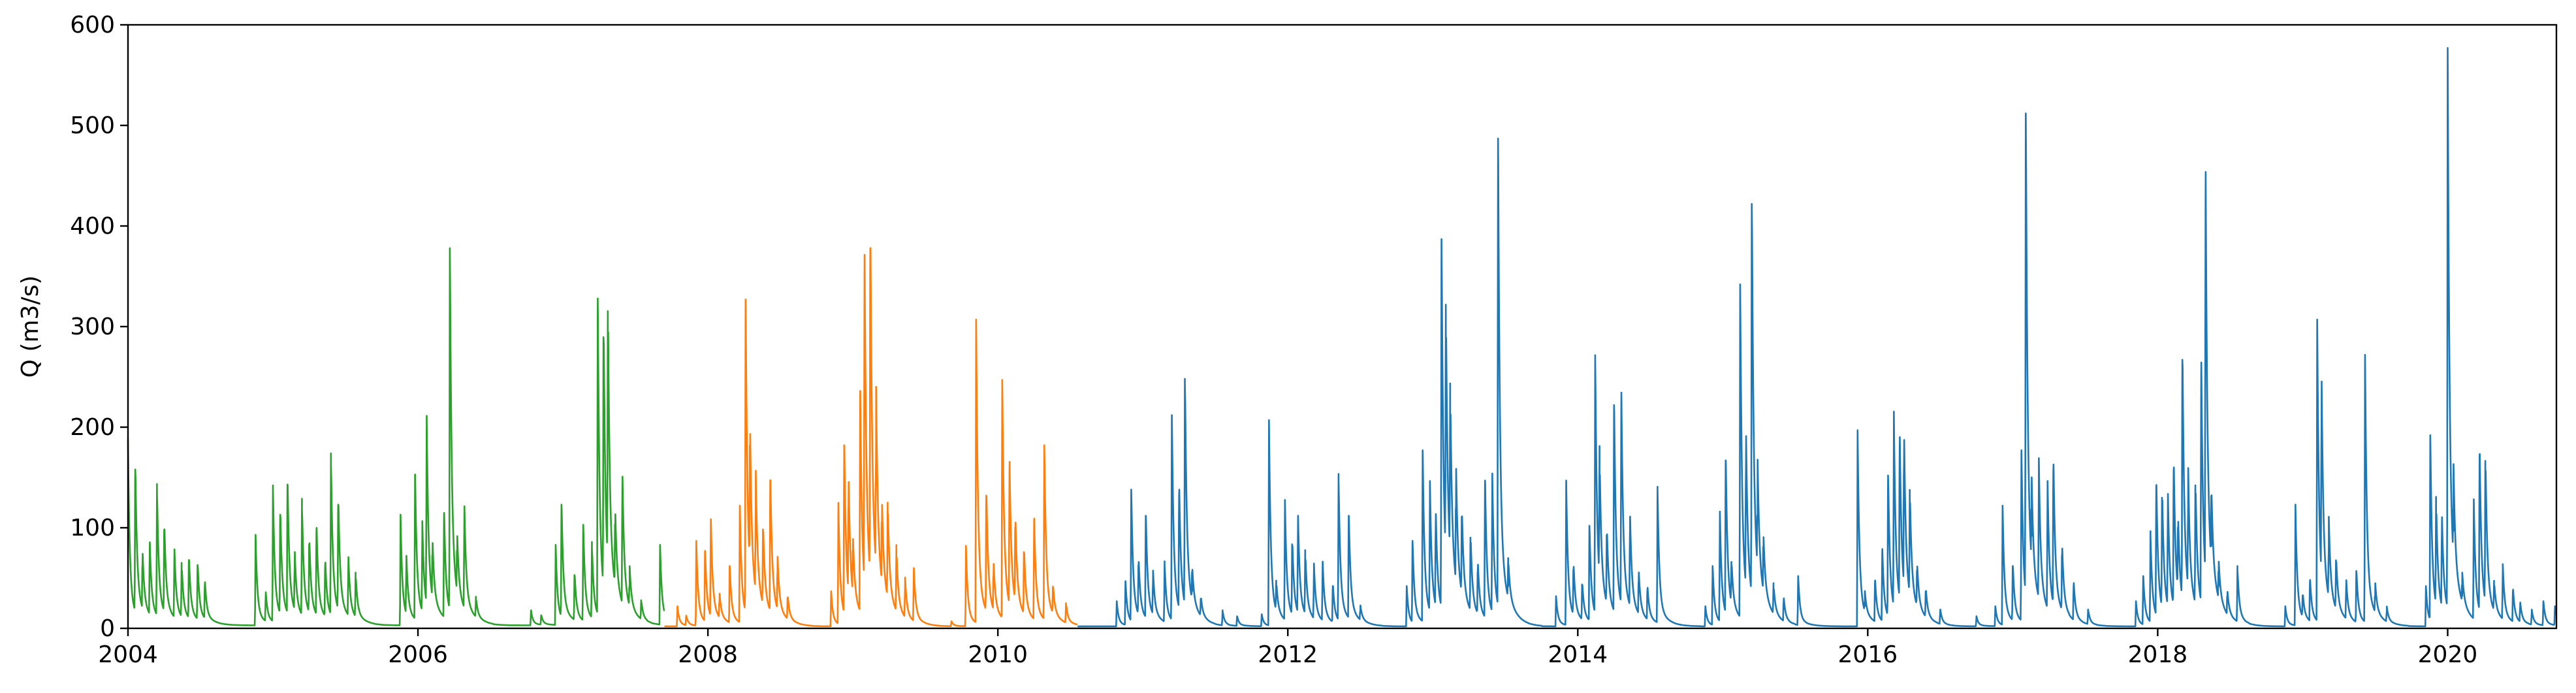  Describe the element at coordinates (1868, 654) in the screenshot. I see `x-tick-label: 2016` at that location.